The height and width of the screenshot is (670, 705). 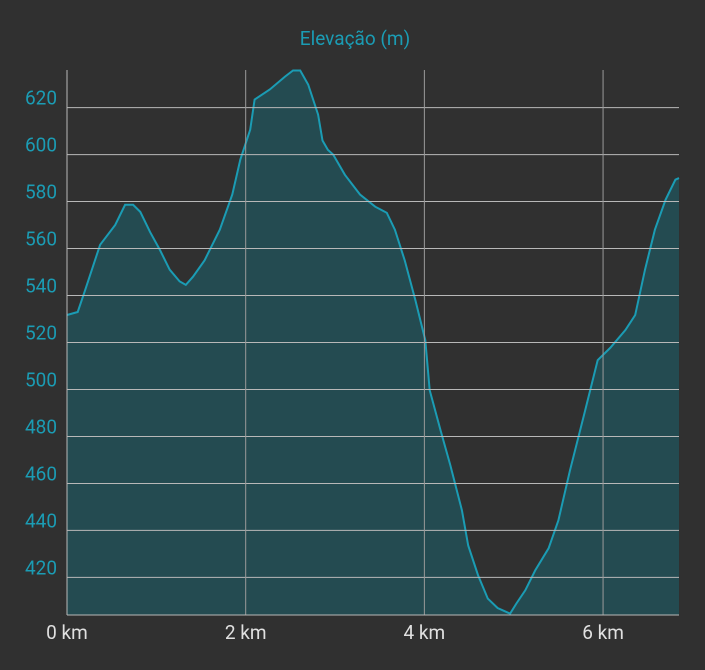 I want to click on y-tick-label: 560, so click(x=41, y=239).